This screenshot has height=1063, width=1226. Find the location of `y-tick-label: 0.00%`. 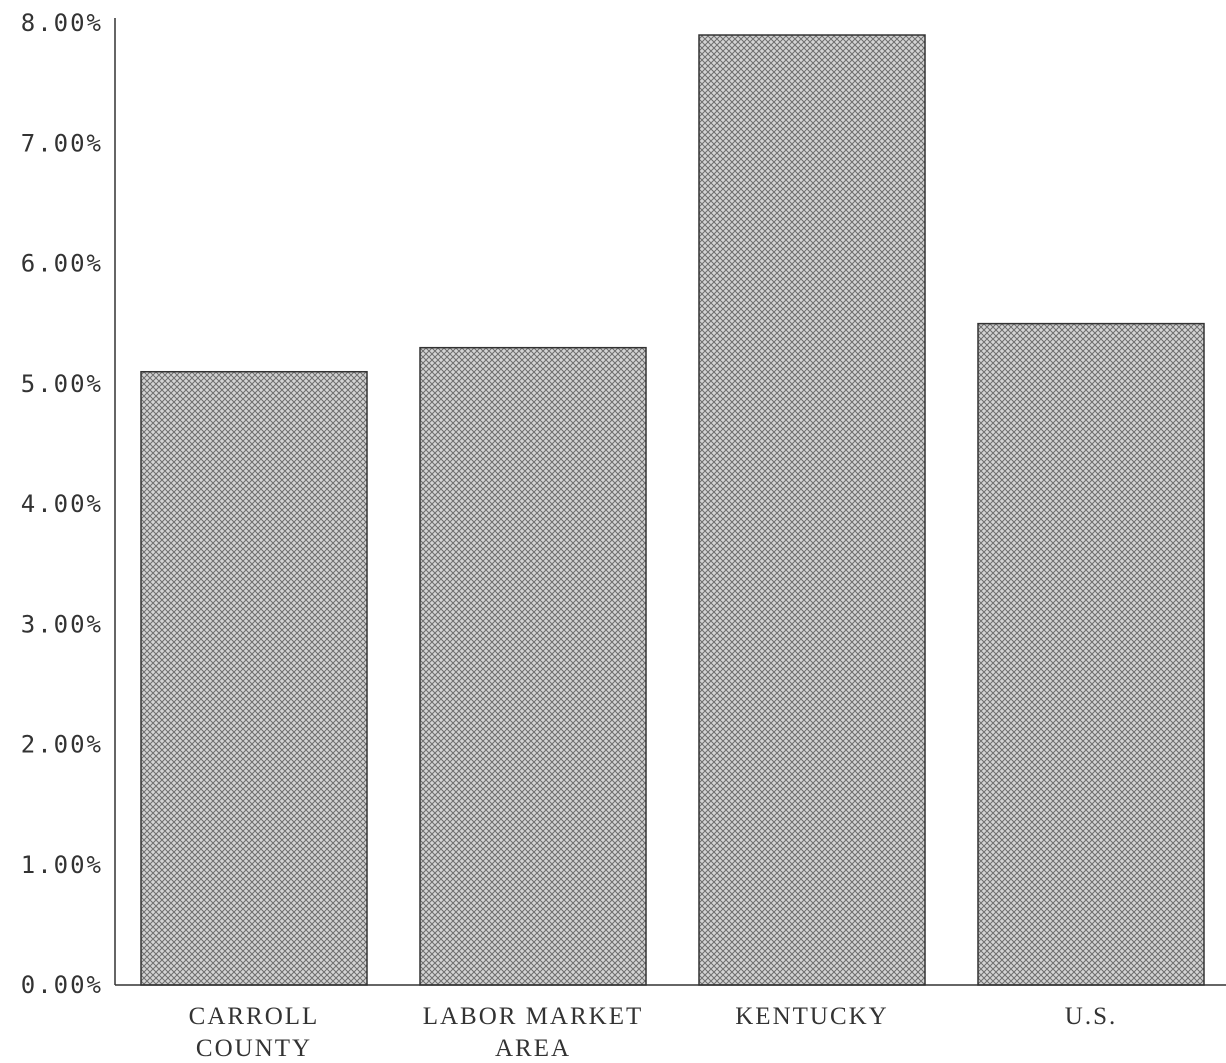

y-tick-label: 0.00% is located at coordinates (62, 985).